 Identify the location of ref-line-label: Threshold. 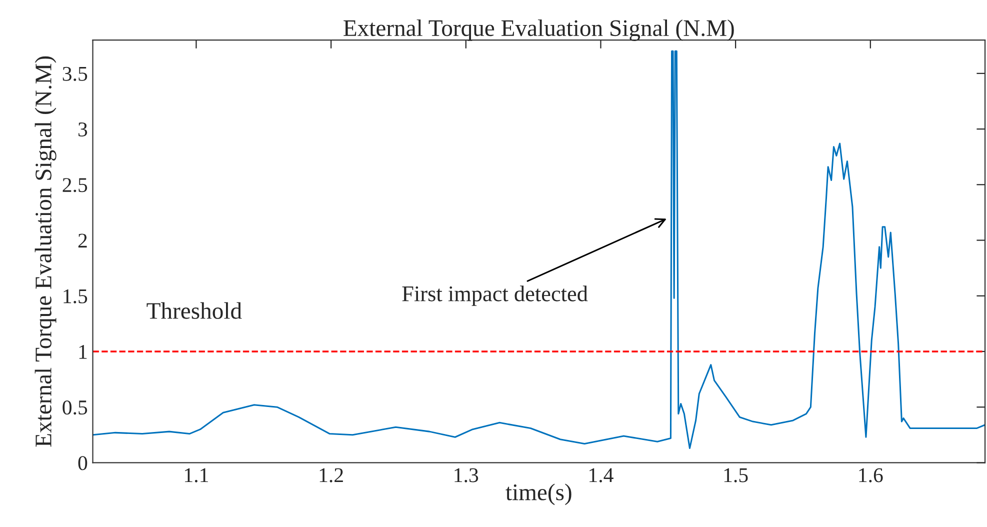
(194, 310).